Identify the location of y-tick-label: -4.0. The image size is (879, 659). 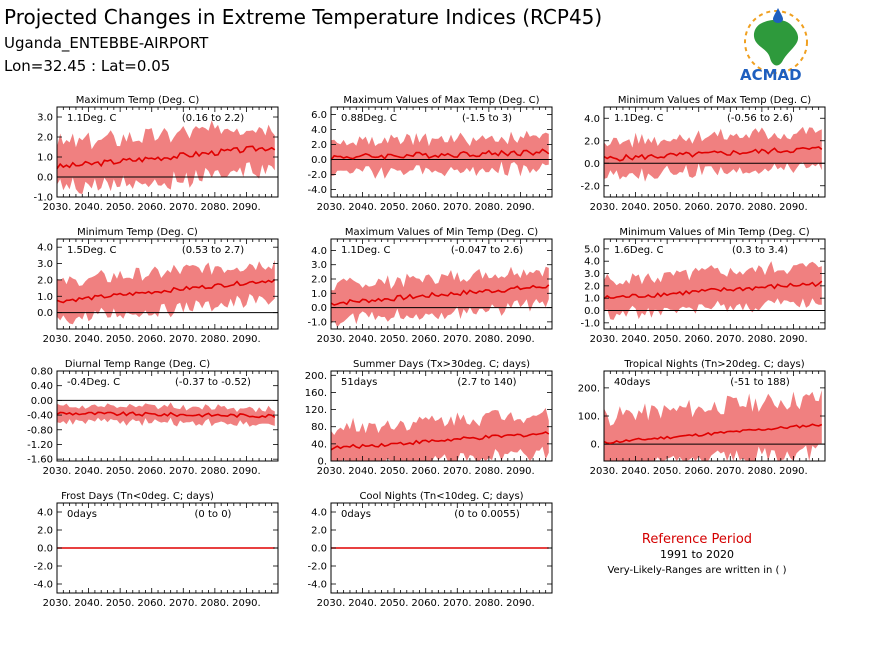
(317, 190).